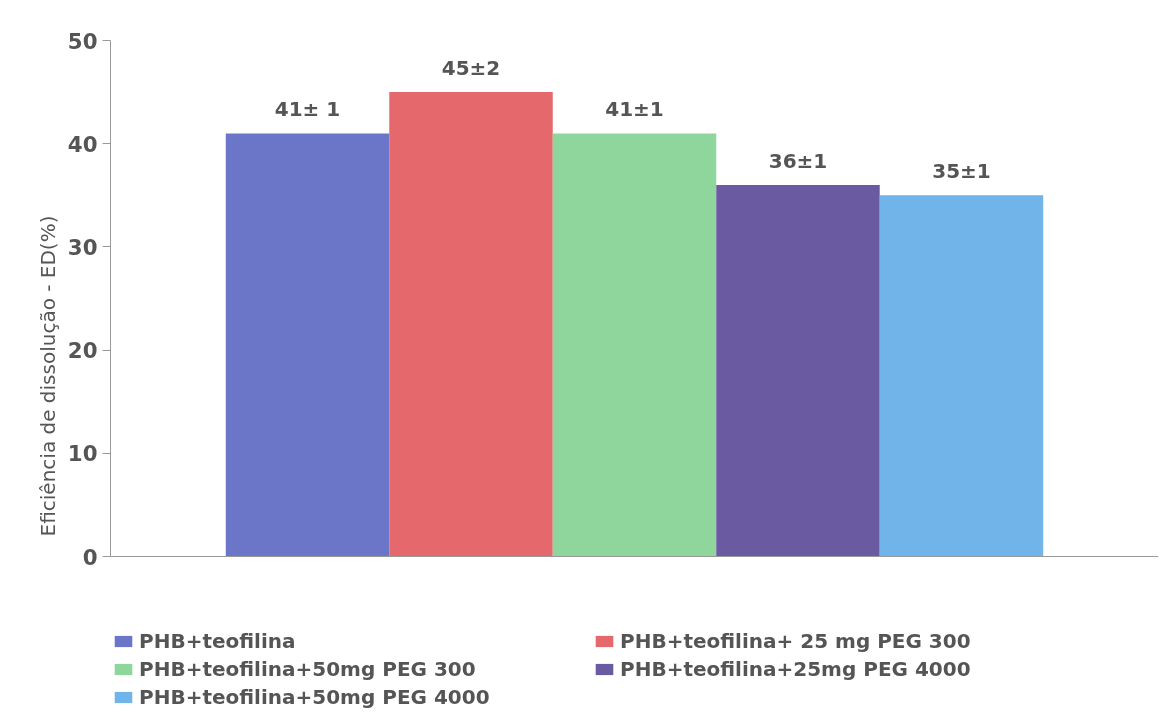 The width and height of the screenshot is (1172, 725). I want to click on data-label: 36±1, so click(798, 161).